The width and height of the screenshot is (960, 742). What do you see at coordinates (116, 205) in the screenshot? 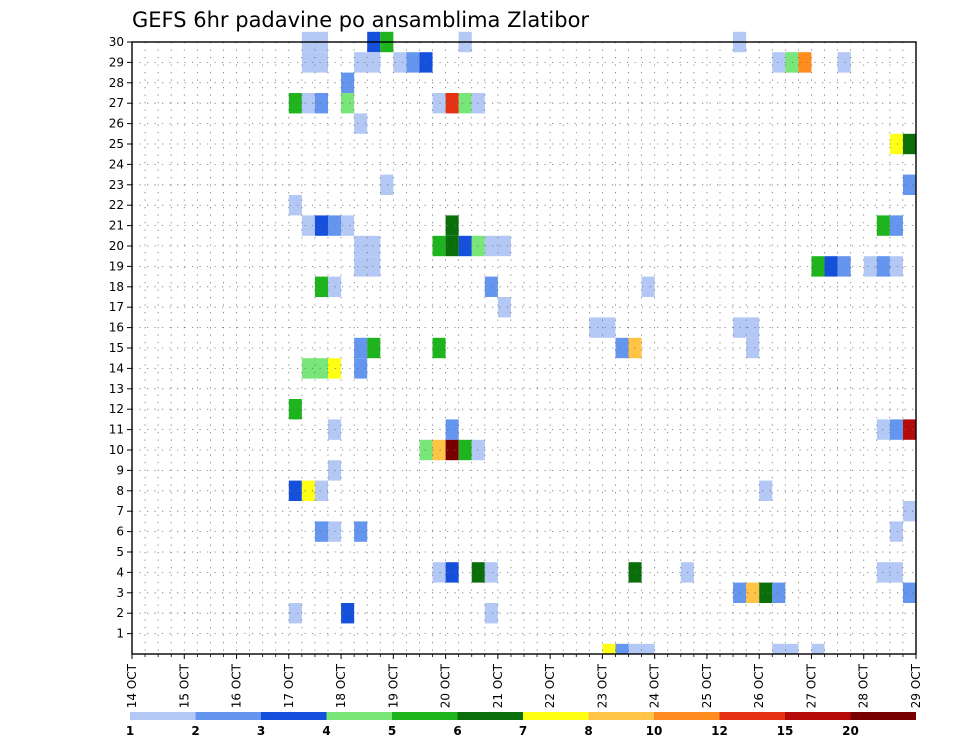
I see `y-tick-label: 22` at bounding box center [116, 205].